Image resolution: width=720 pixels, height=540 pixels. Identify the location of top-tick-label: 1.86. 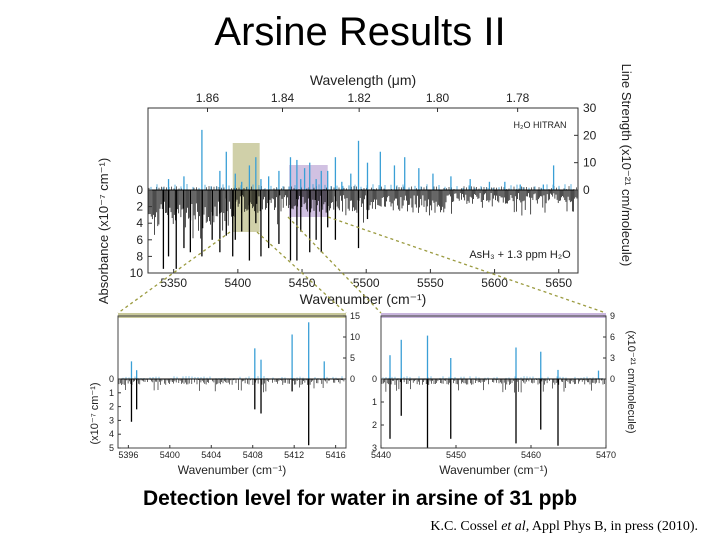
(208, 98).